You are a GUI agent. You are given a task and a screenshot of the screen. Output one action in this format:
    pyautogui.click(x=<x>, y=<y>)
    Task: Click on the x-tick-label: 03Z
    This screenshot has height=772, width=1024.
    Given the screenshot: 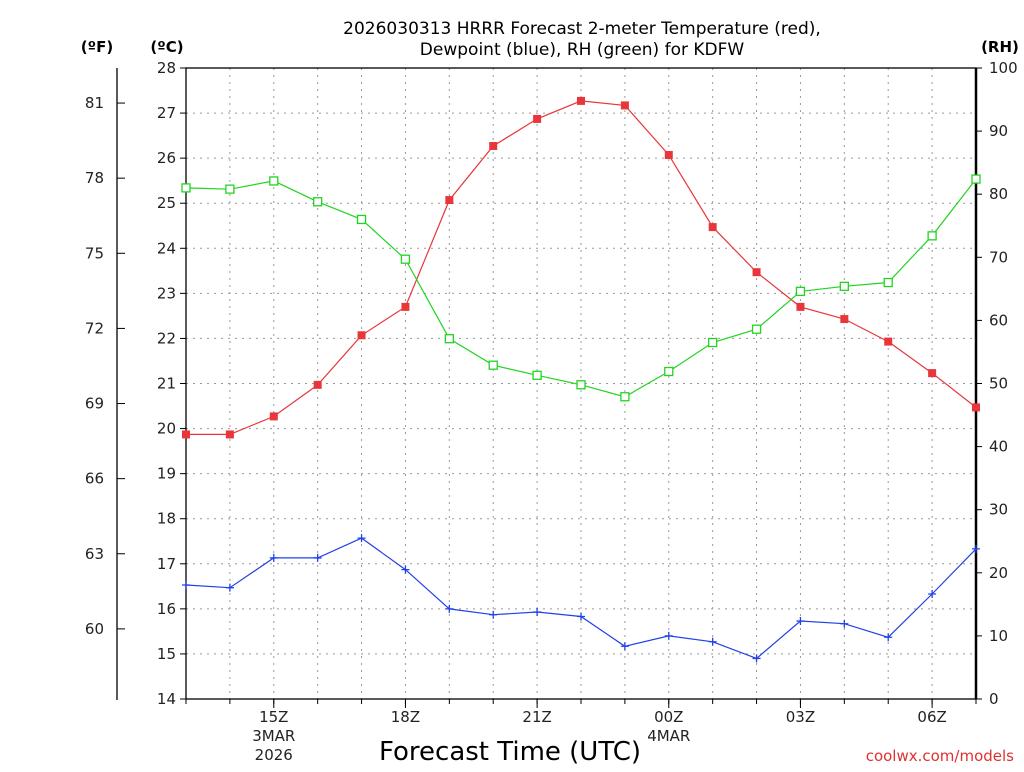 What is the action you would take?
    pyautogui.click(x=800, y=717)
    